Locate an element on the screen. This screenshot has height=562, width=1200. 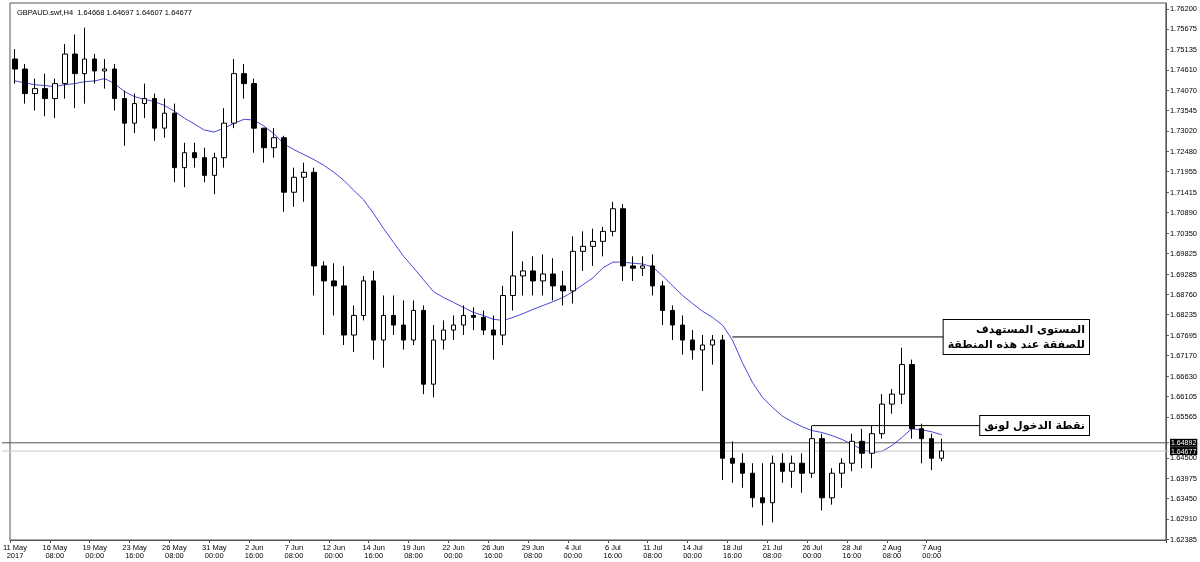
annotation: المستوى المستهدف للصفقة عند هذه المنطقة is located at coordinates (1016, 336).